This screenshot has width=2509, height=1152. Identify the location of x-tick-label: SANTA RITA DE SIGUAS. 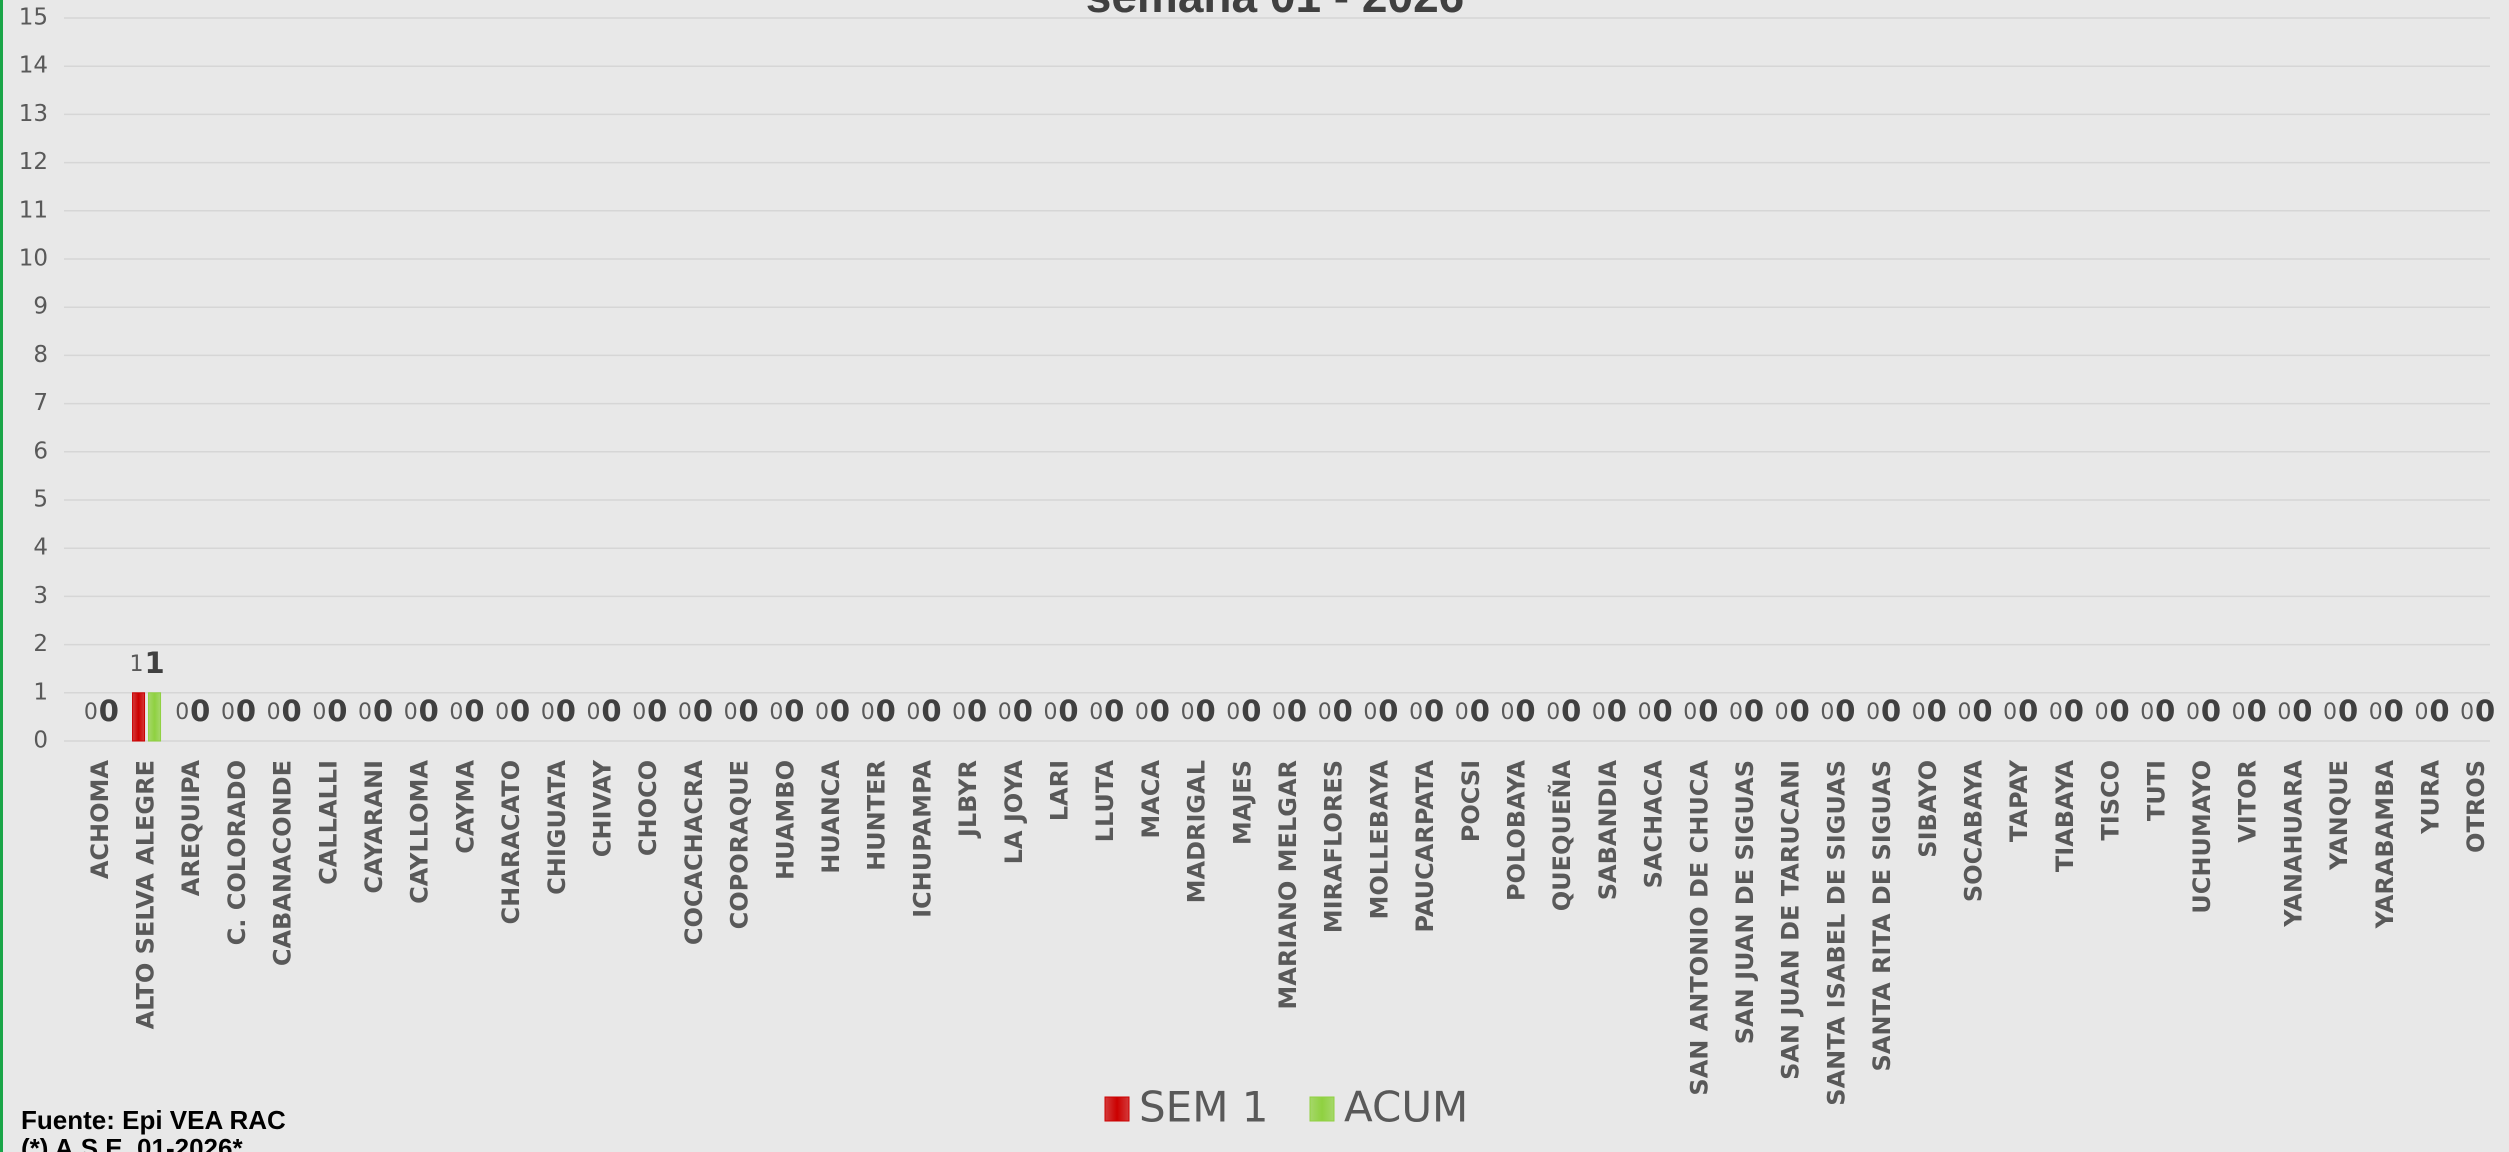
(1882, 915).